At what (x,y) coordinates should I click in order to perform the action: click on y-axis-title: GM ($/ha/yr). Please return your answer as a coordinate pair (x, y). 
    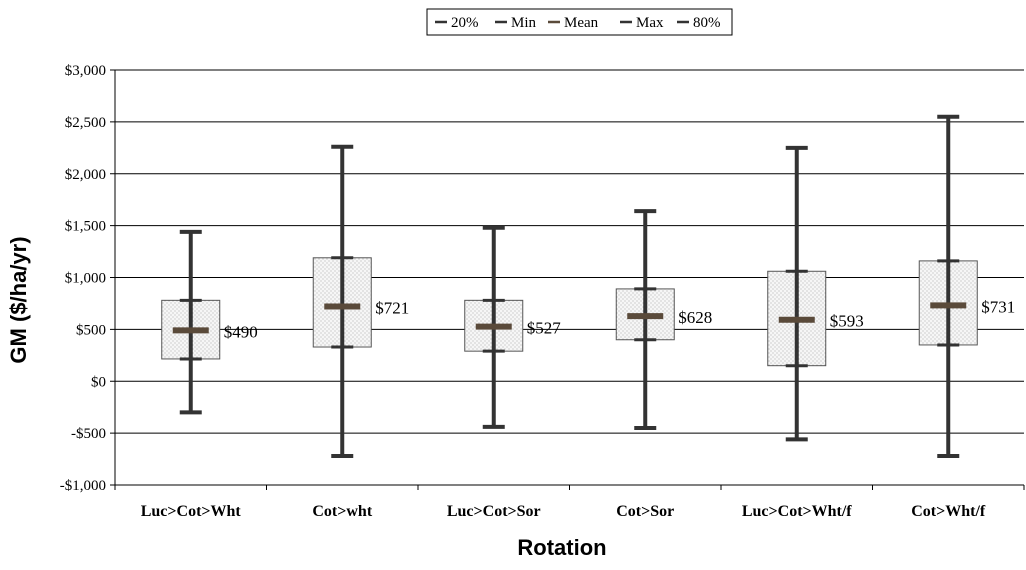
    Looking at the image, I should click on (18, 299).